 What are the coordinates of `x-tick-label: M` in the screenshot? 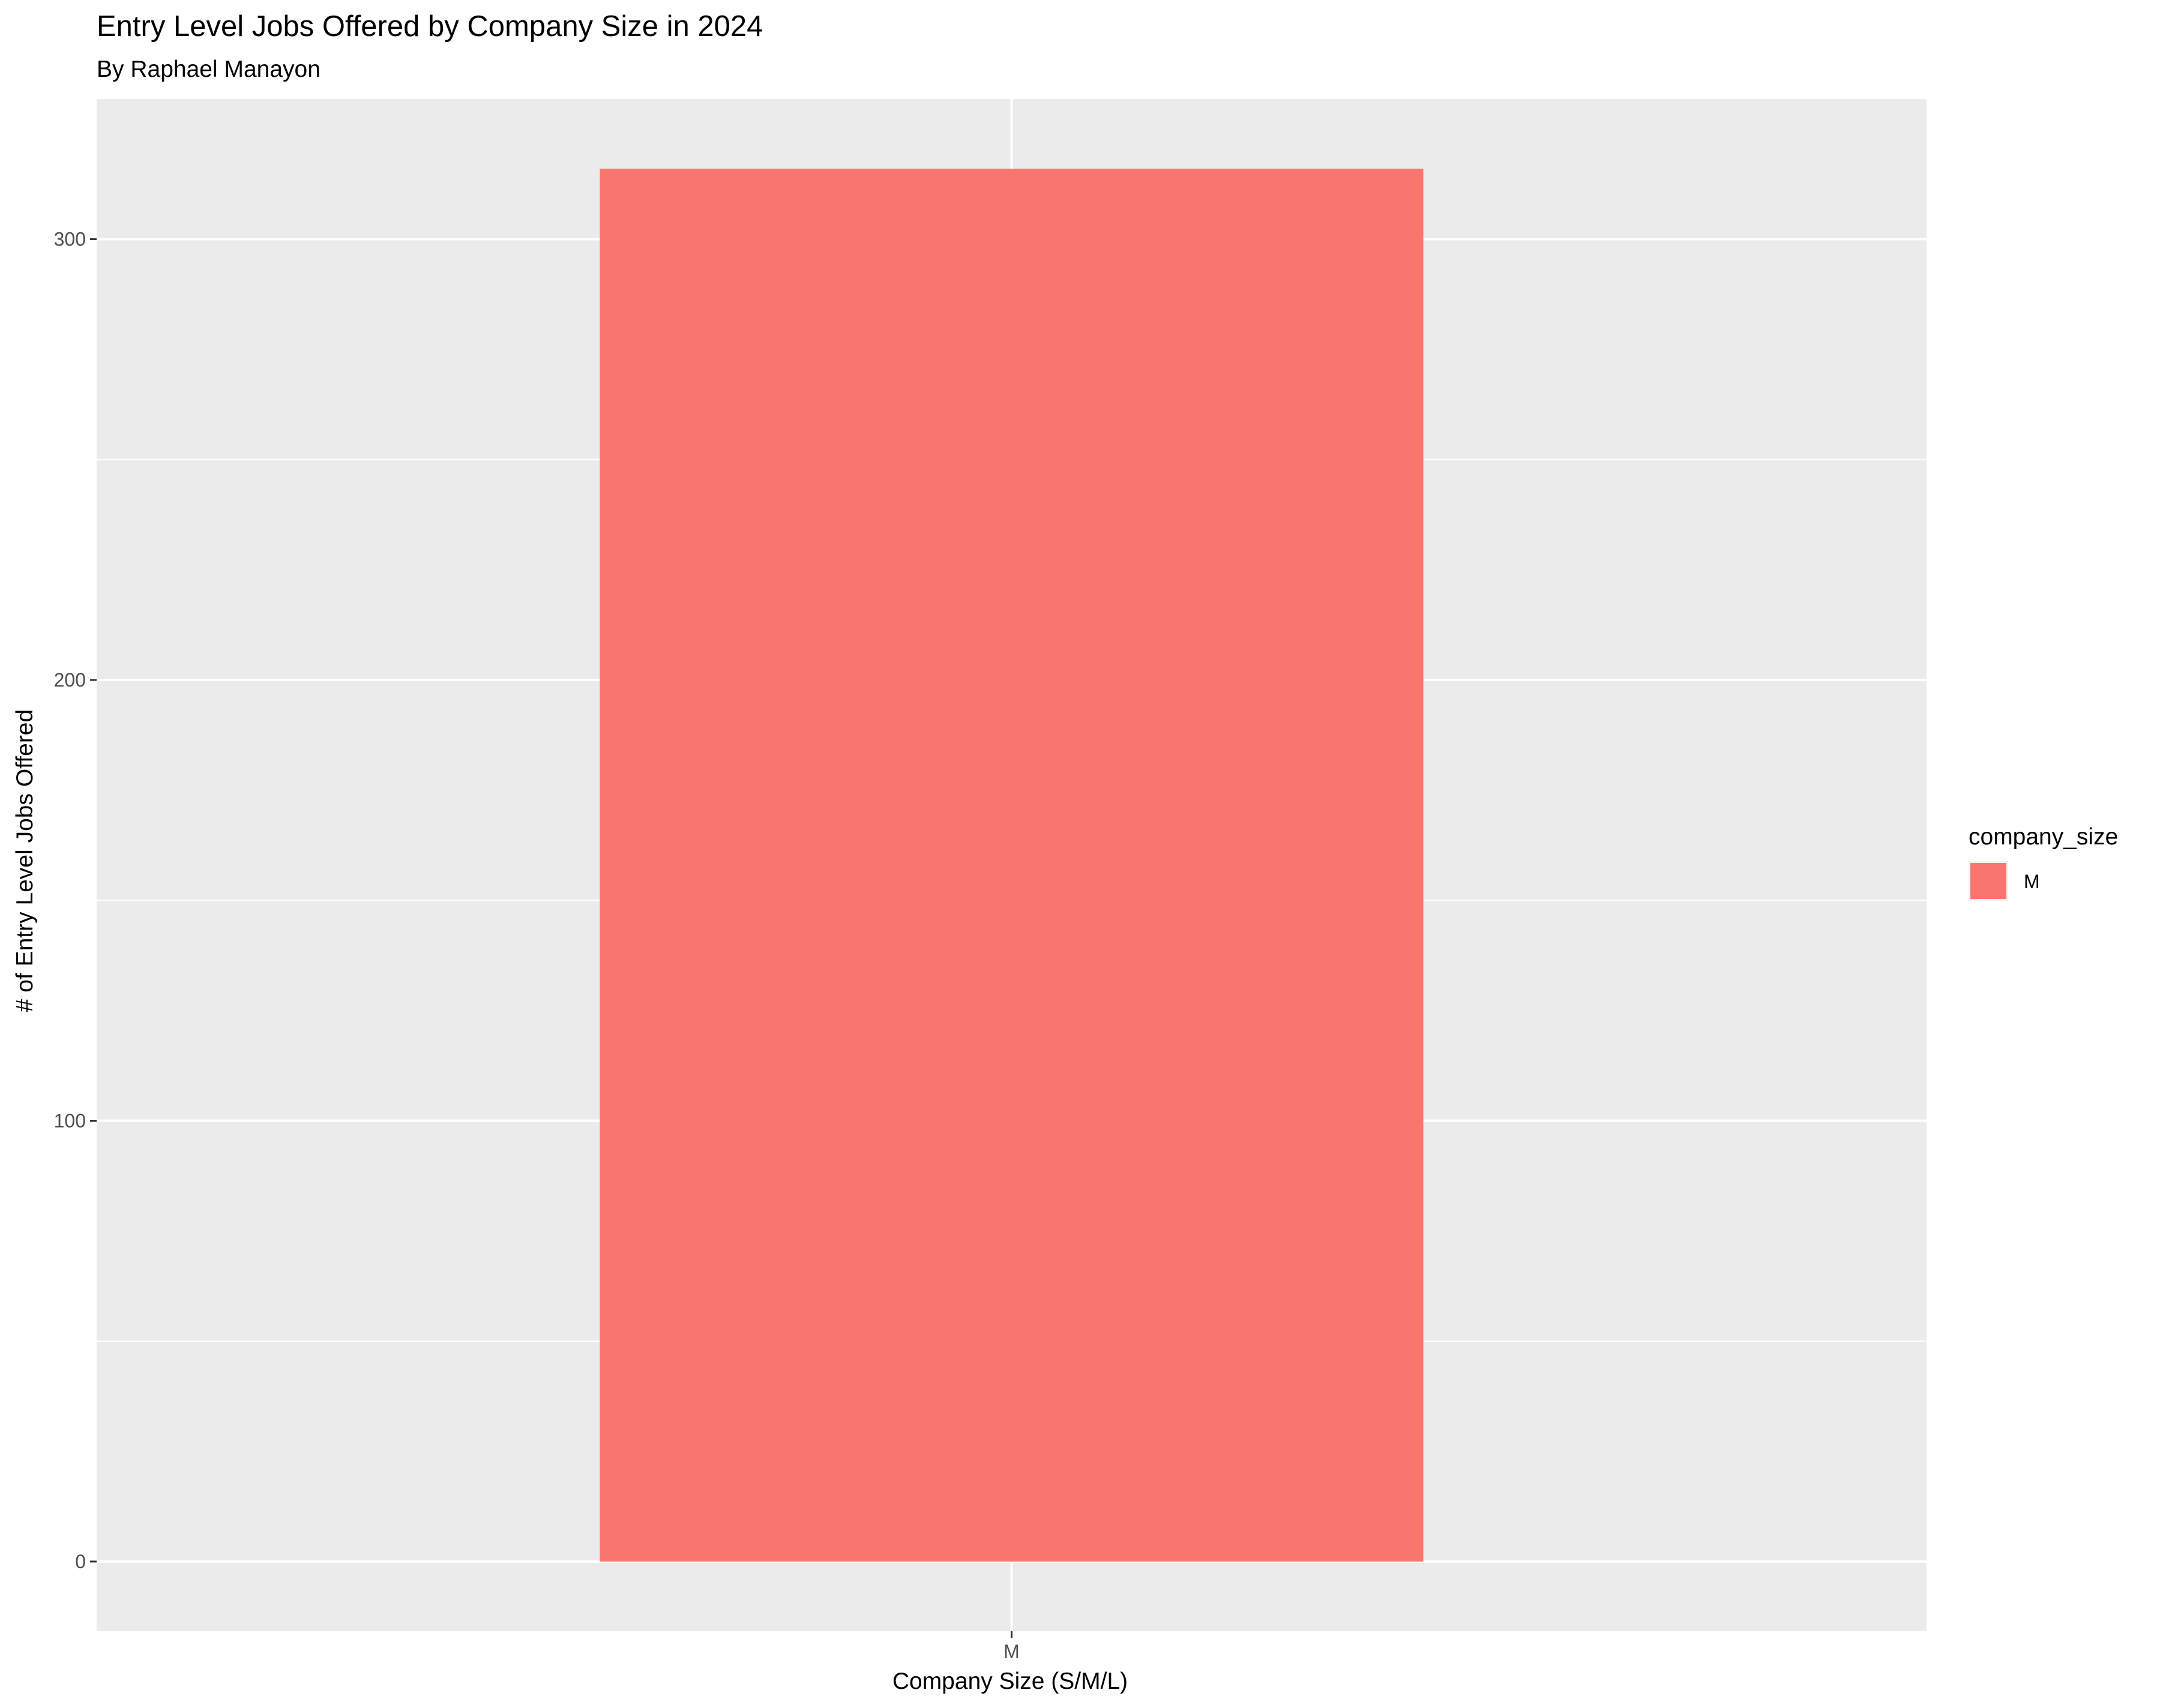 It's located at (1011, 1651).